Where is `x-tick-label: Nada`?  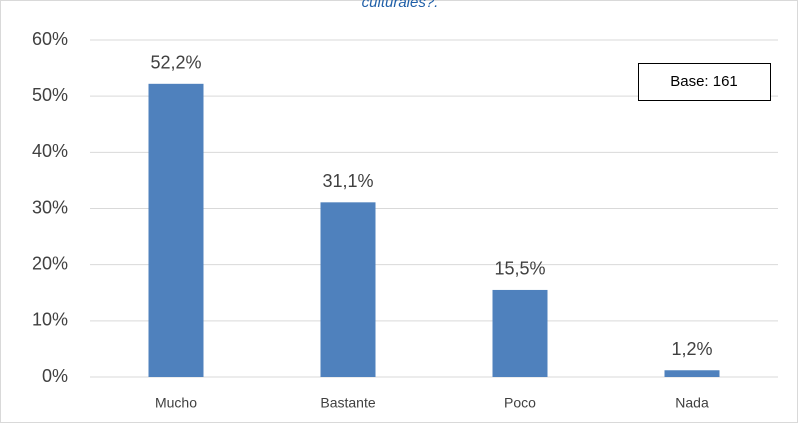
x-tick-label: Nada is located at coordinates (692, 403).